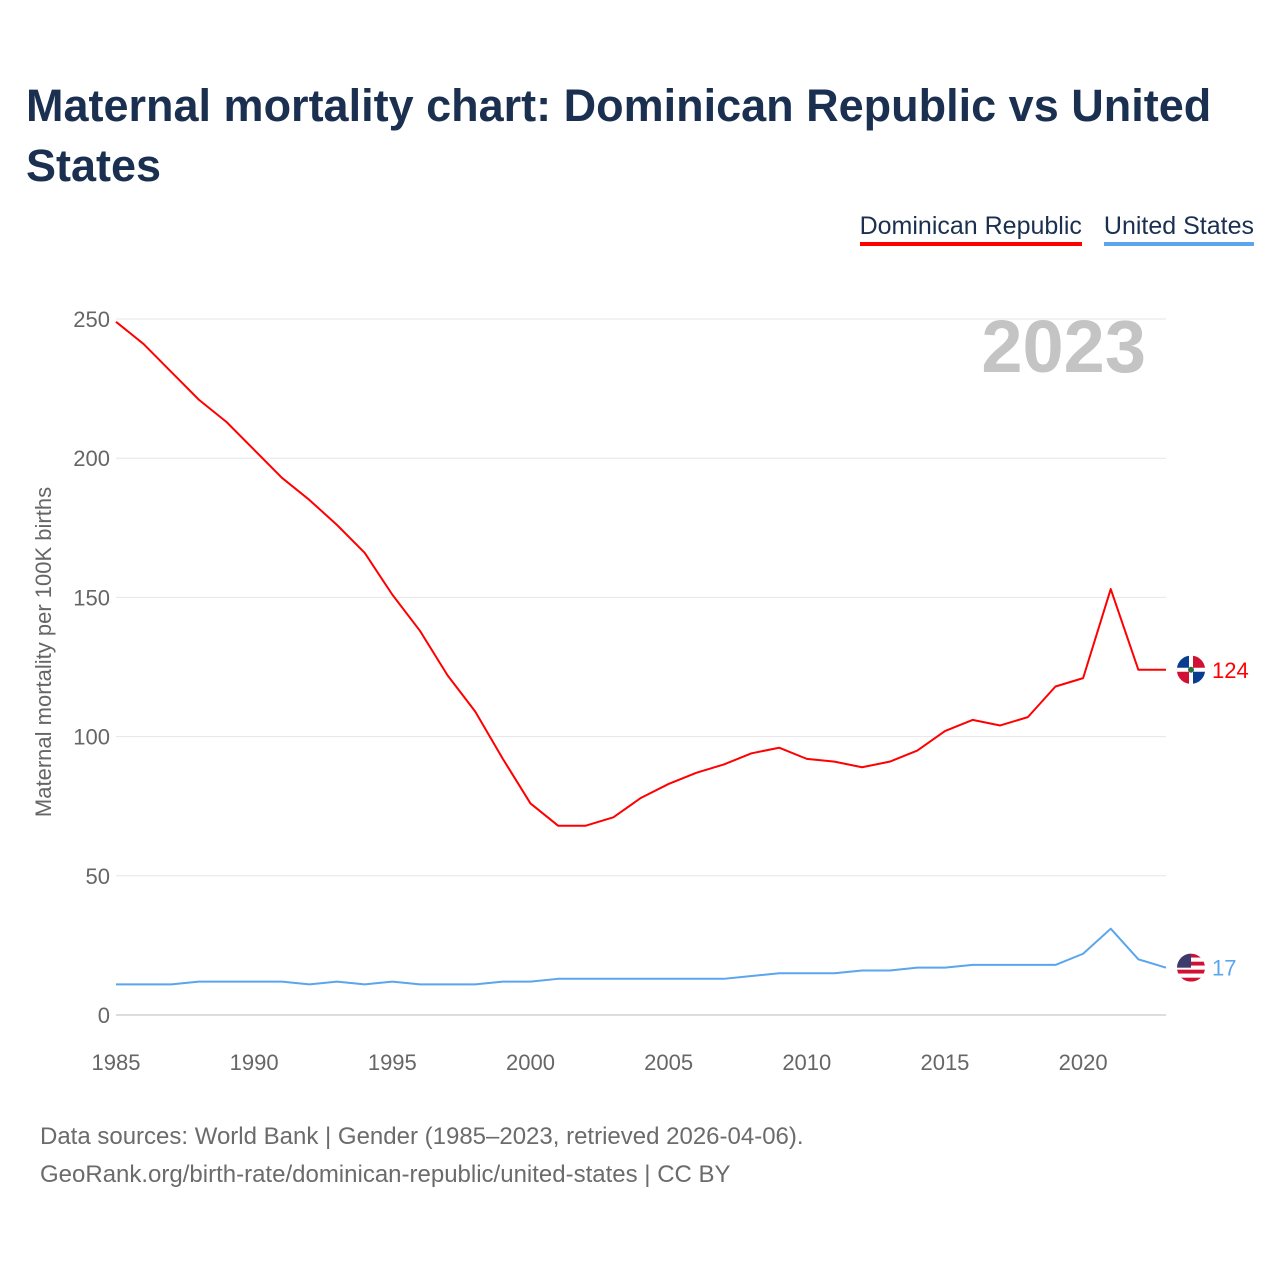  I want to click on x-tick-label: 2010, so click(806, 1062).